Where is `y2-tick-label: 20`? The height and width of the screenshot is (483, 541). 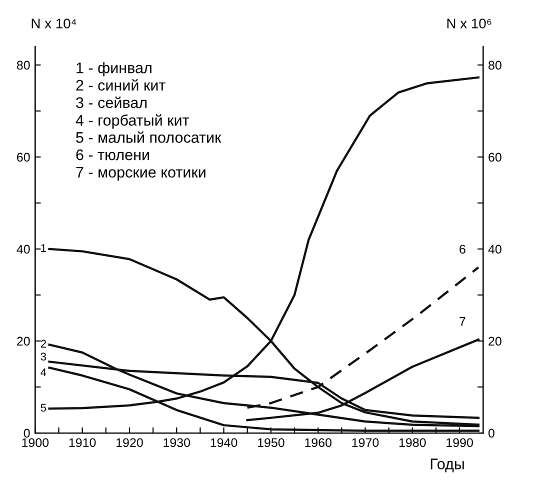
y2-tick-label: 20 is located at coordinates (495, 341).